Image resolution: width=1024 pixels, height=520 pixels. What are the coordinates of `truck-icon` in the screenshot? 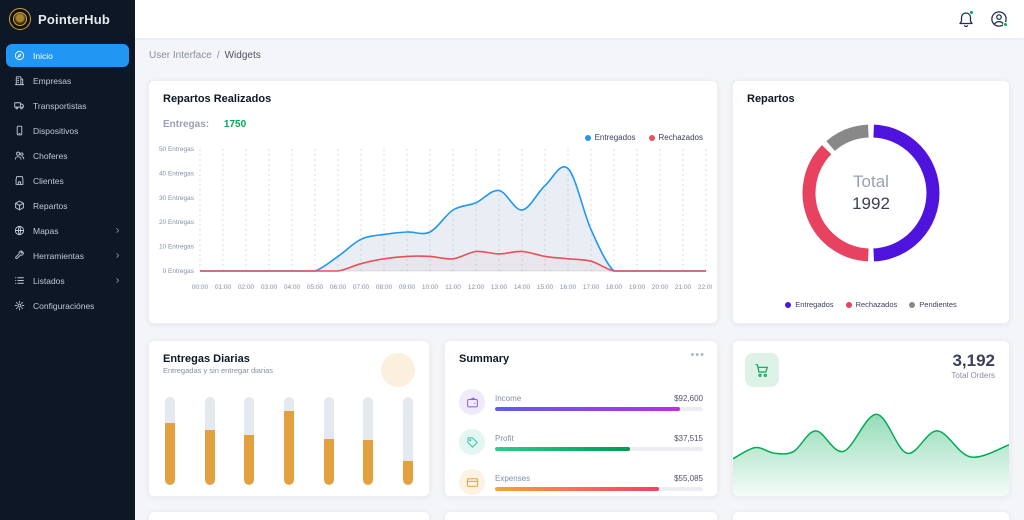 It's located at (19, 105).